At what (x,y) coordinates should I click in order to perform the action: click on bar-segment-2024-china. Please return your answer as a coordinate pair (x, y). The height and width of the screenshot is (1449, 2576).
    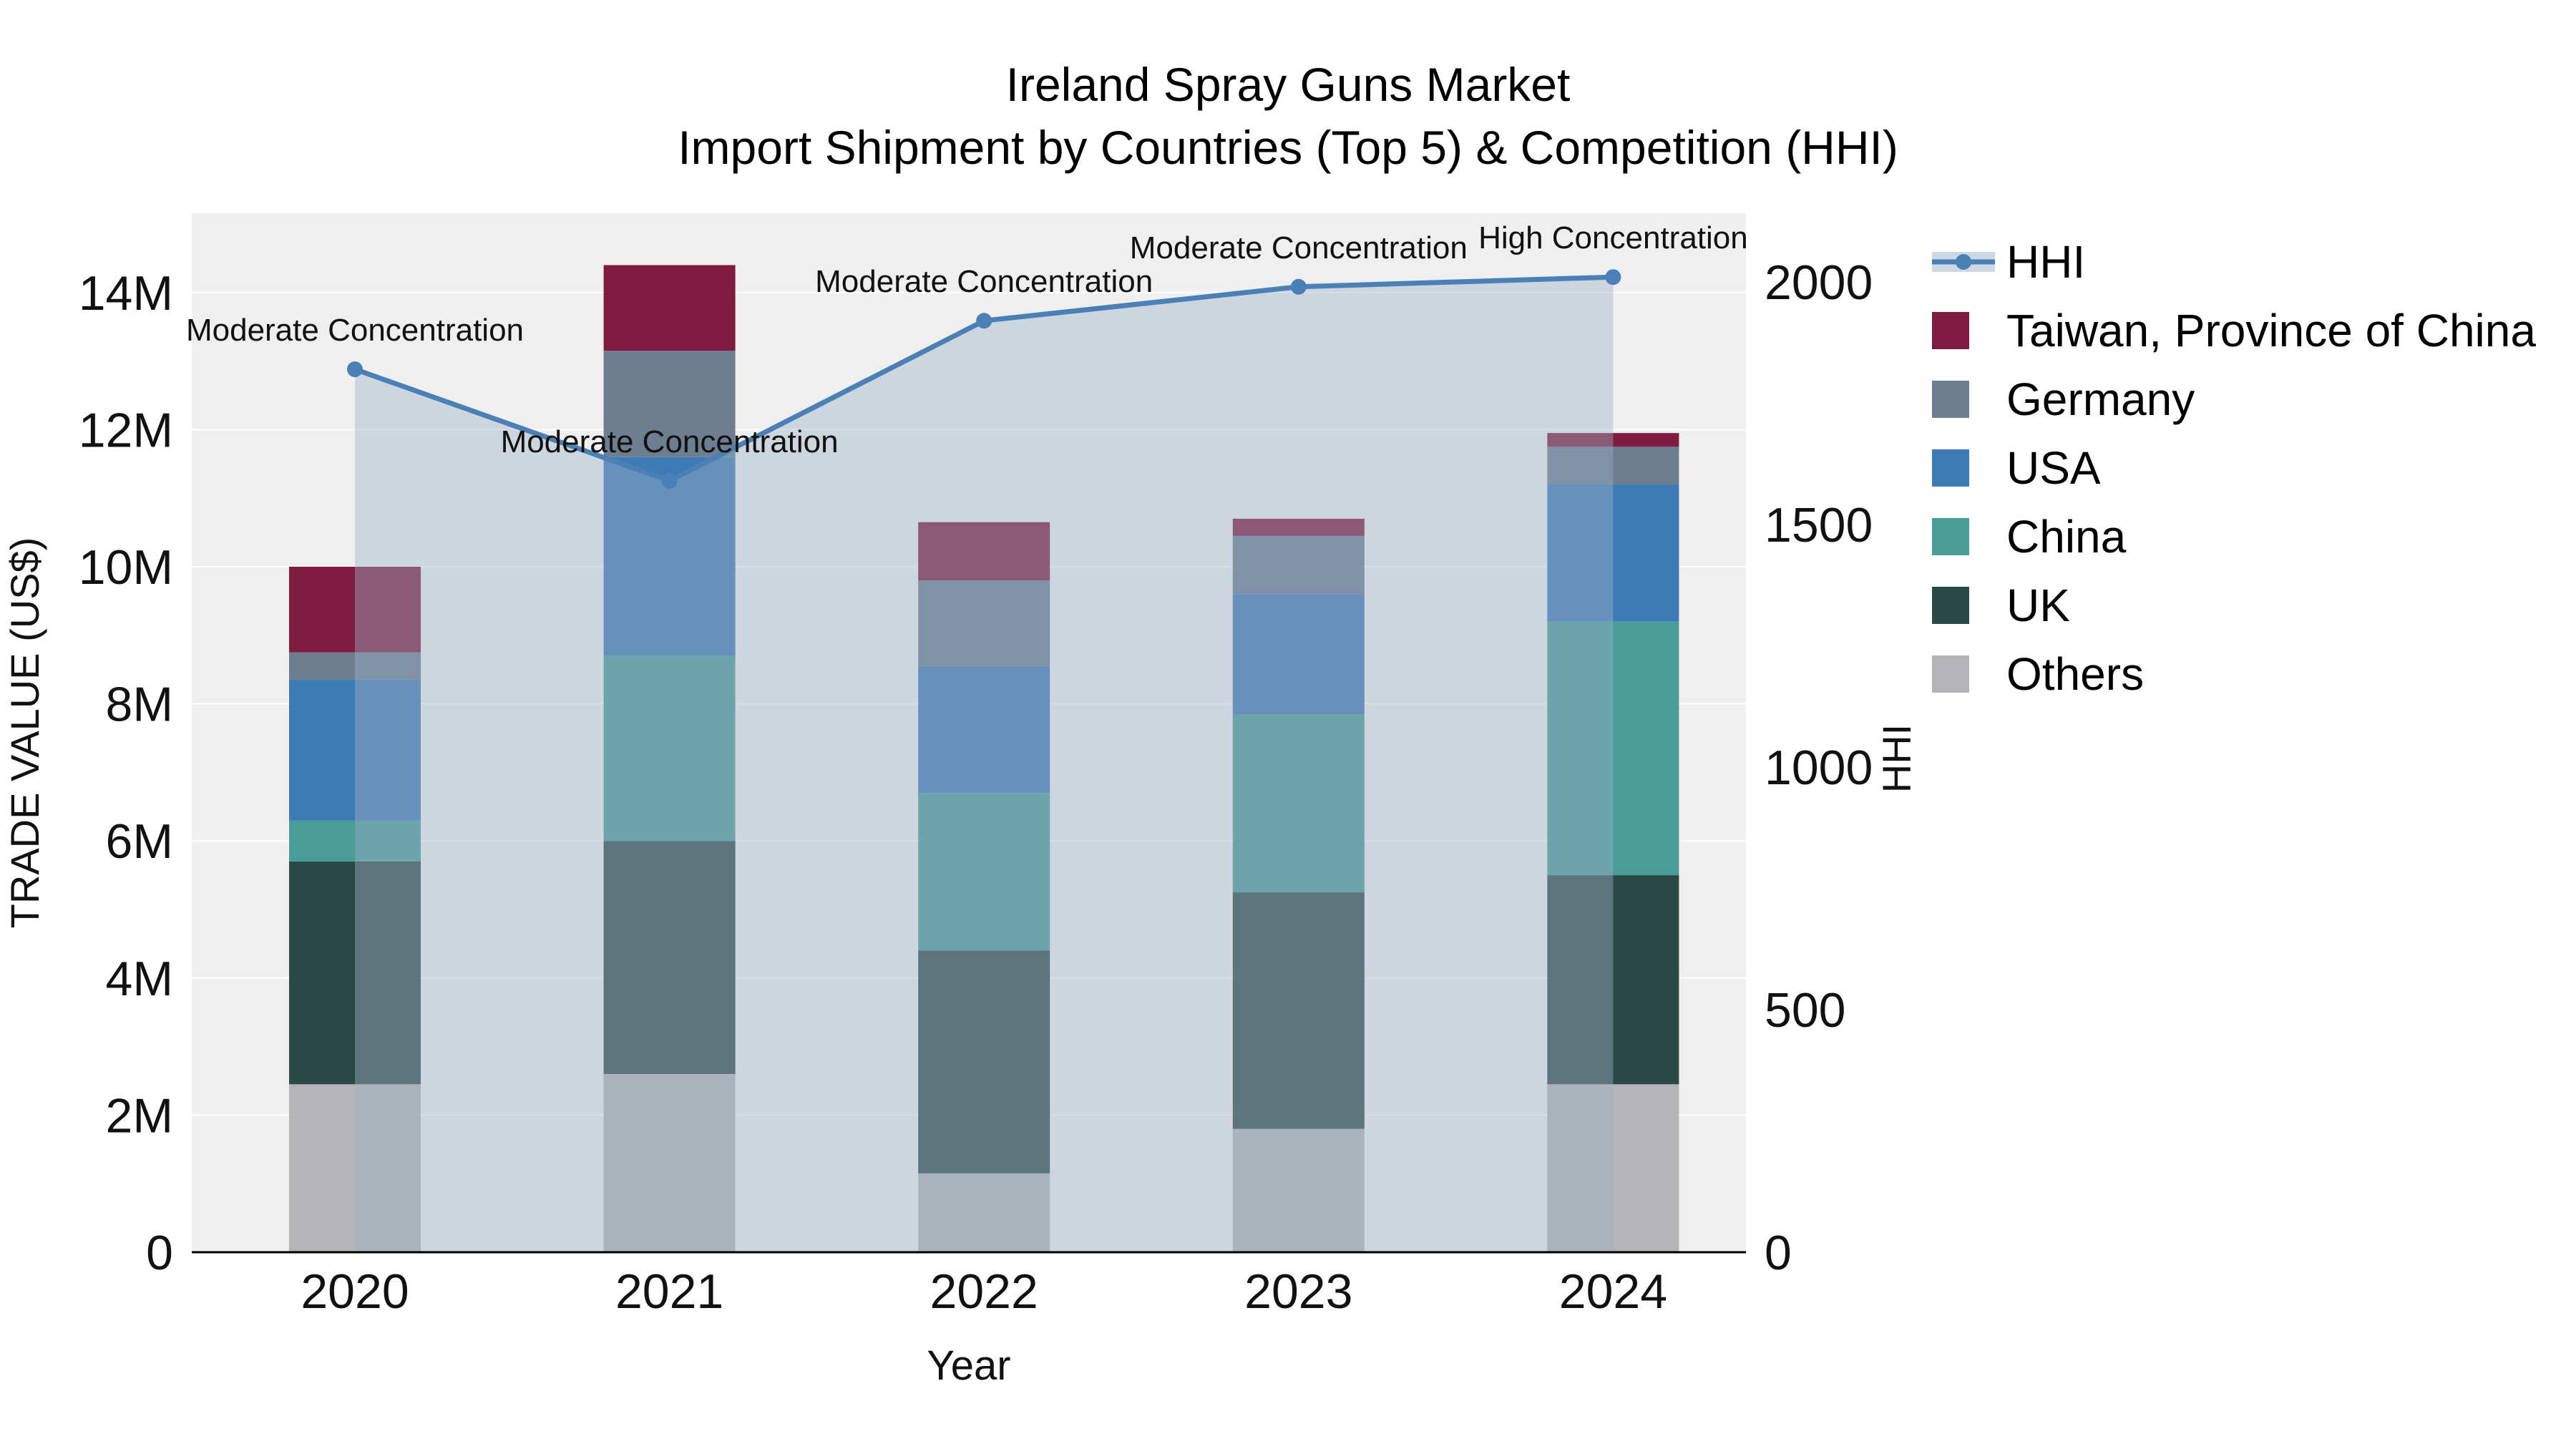
    Looking at the image, I should click on (1613, 748).